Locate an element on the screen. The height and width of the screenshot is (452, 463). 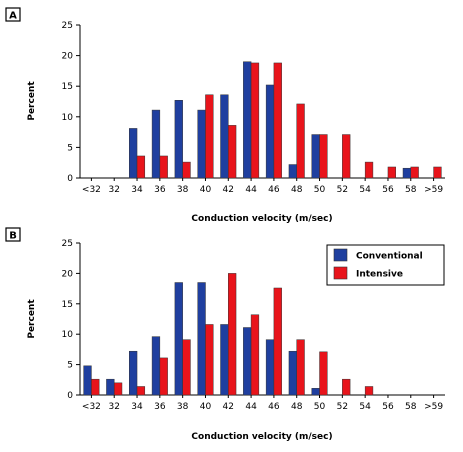
panel-b-y-tick-label: 0 is located at coordinates (70, 396).